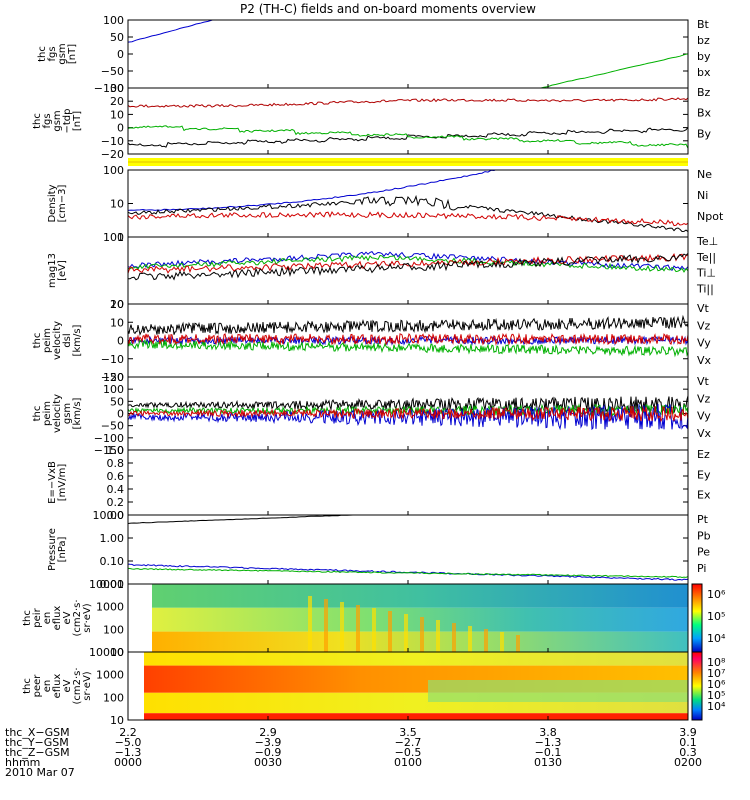 Image resolution: width=750 pixels, height=800 pixels. What do you see at coordinates (112, 377) in the screenshot?
I see `panel-5-ytick: −20` at bounding box center [112, 377].